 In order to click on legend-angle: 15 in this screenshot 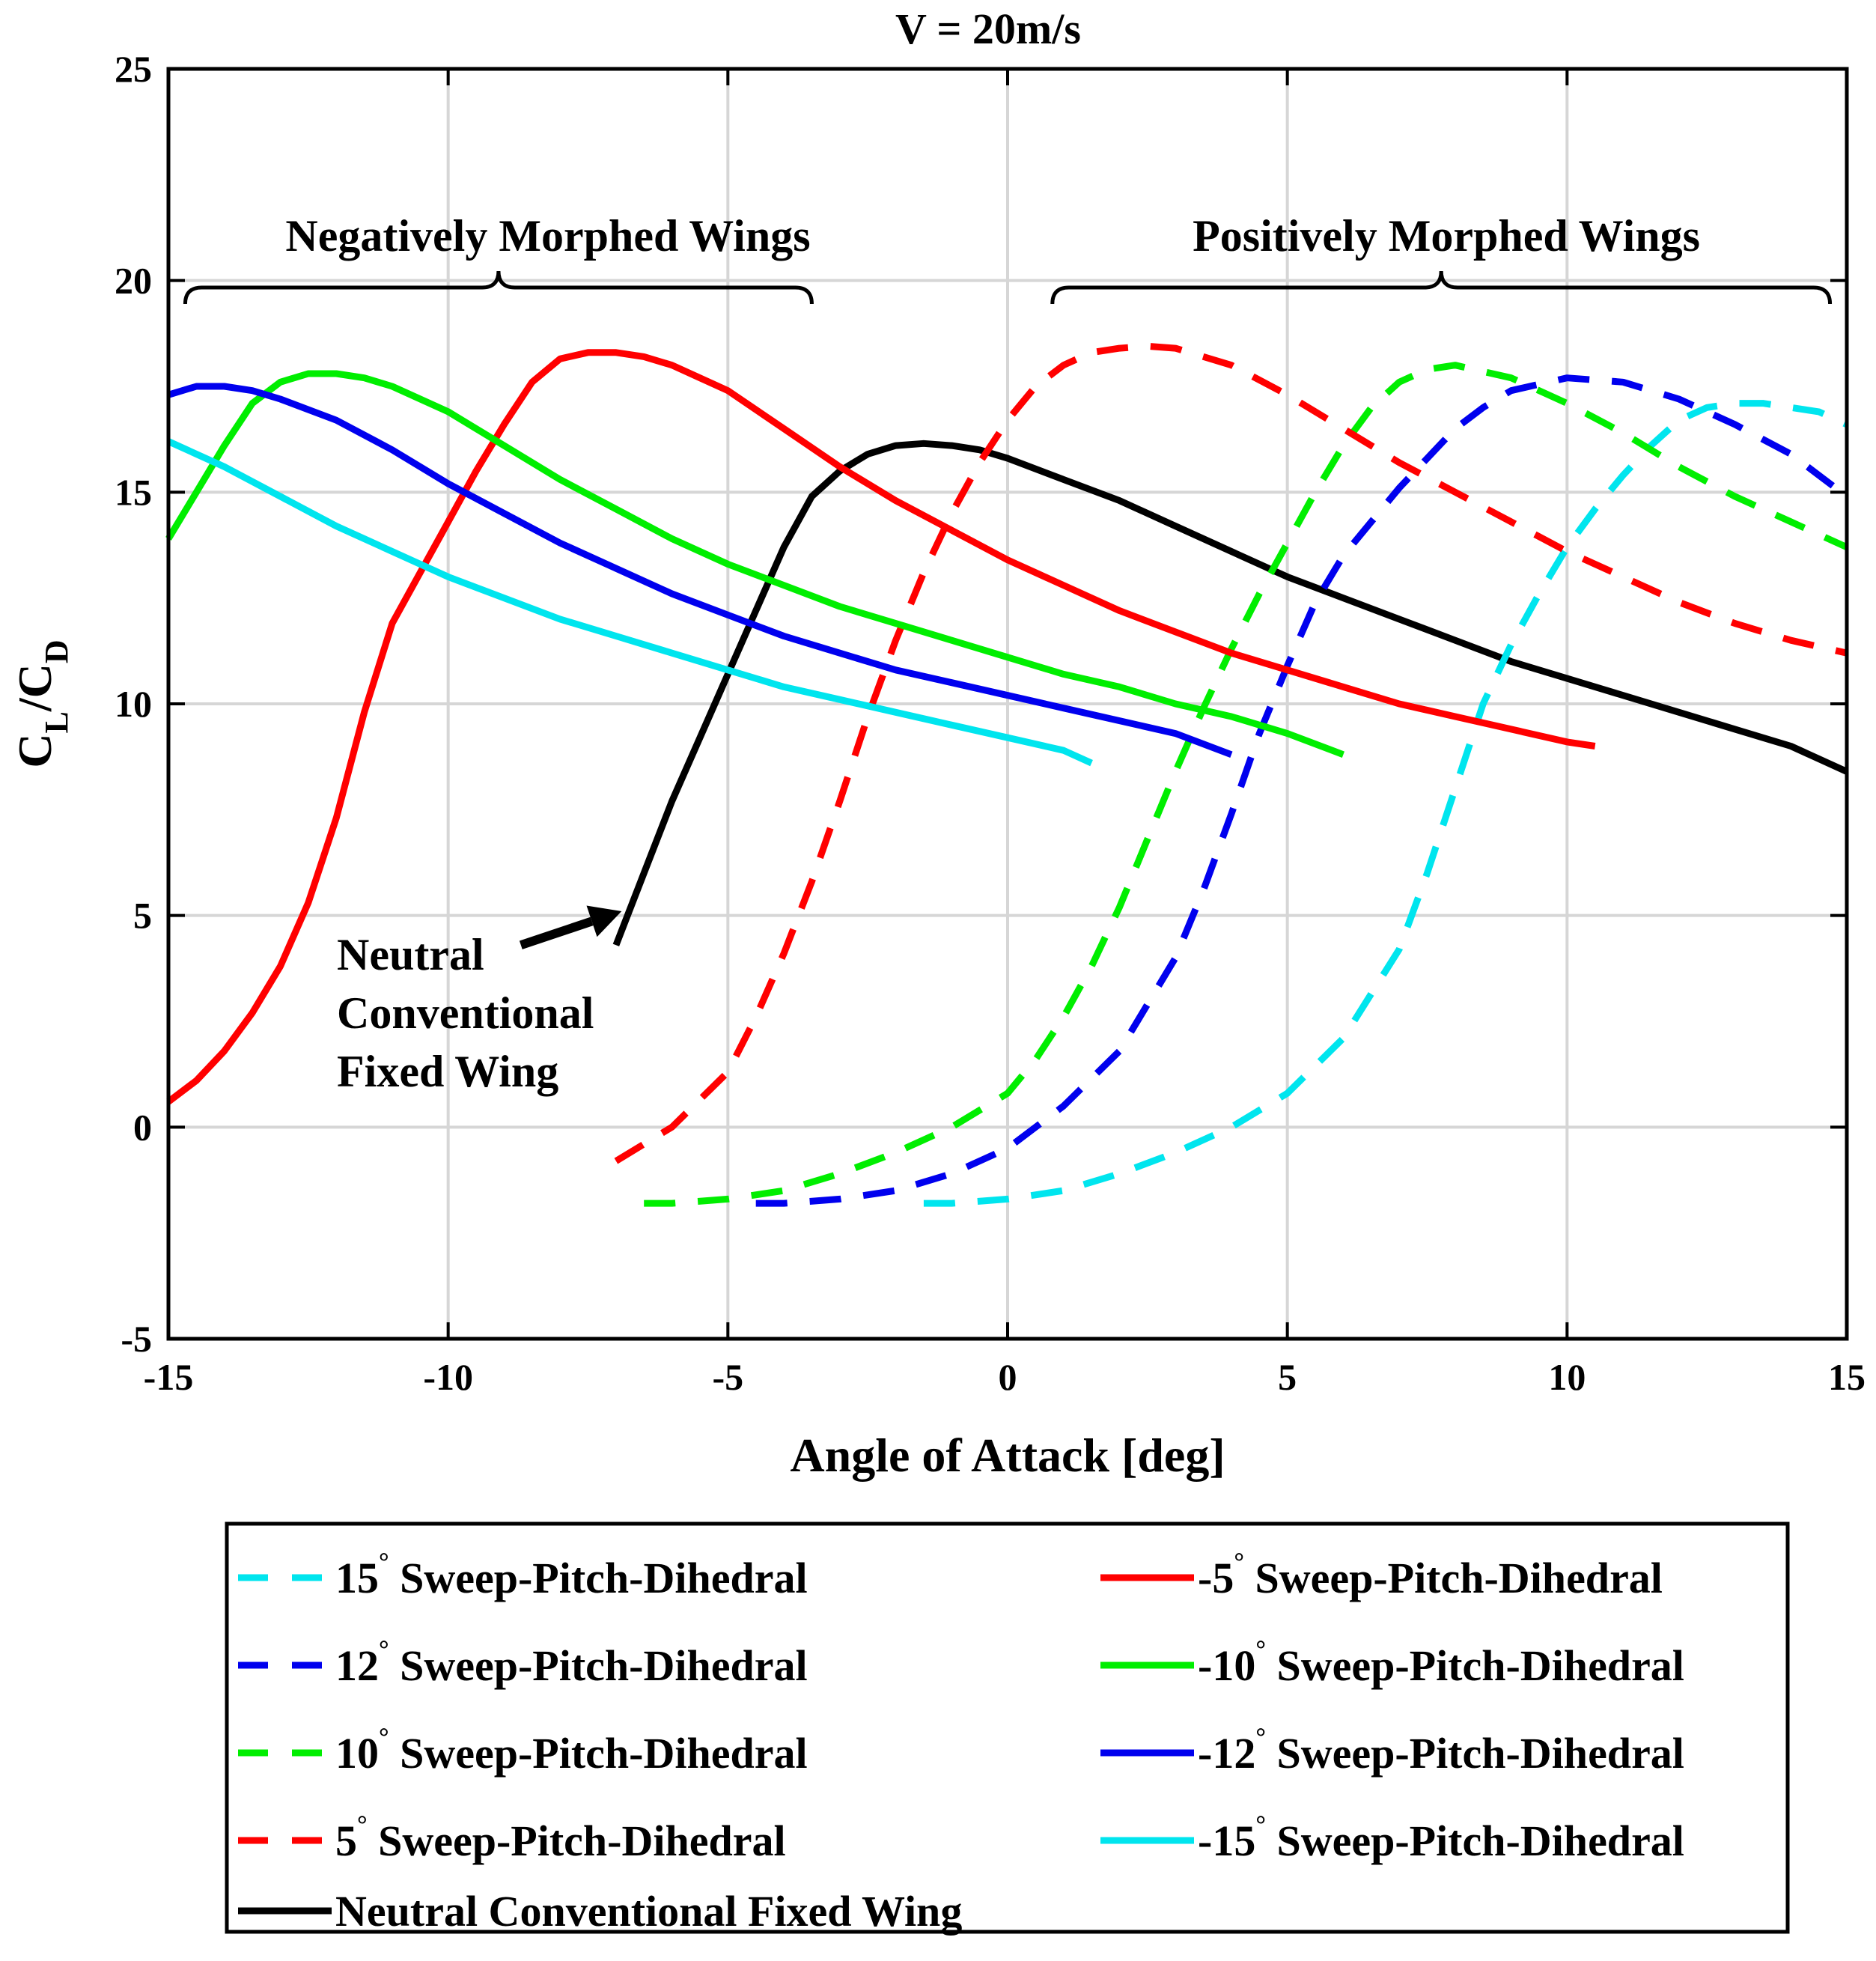, I will do `click(357, 1578)`.